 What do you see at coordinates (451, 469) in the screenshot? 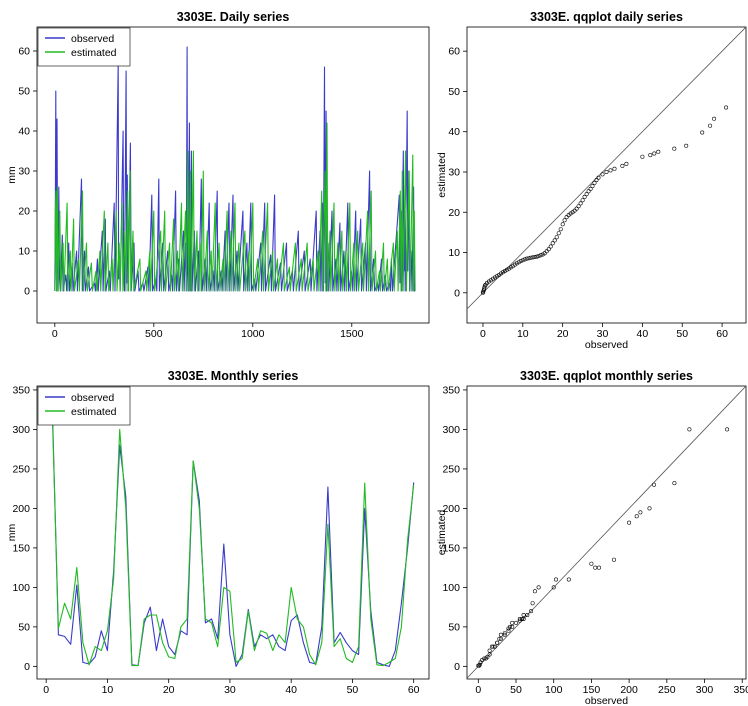
I see `y-tick-label: 250` at bounding box center [451, 469].